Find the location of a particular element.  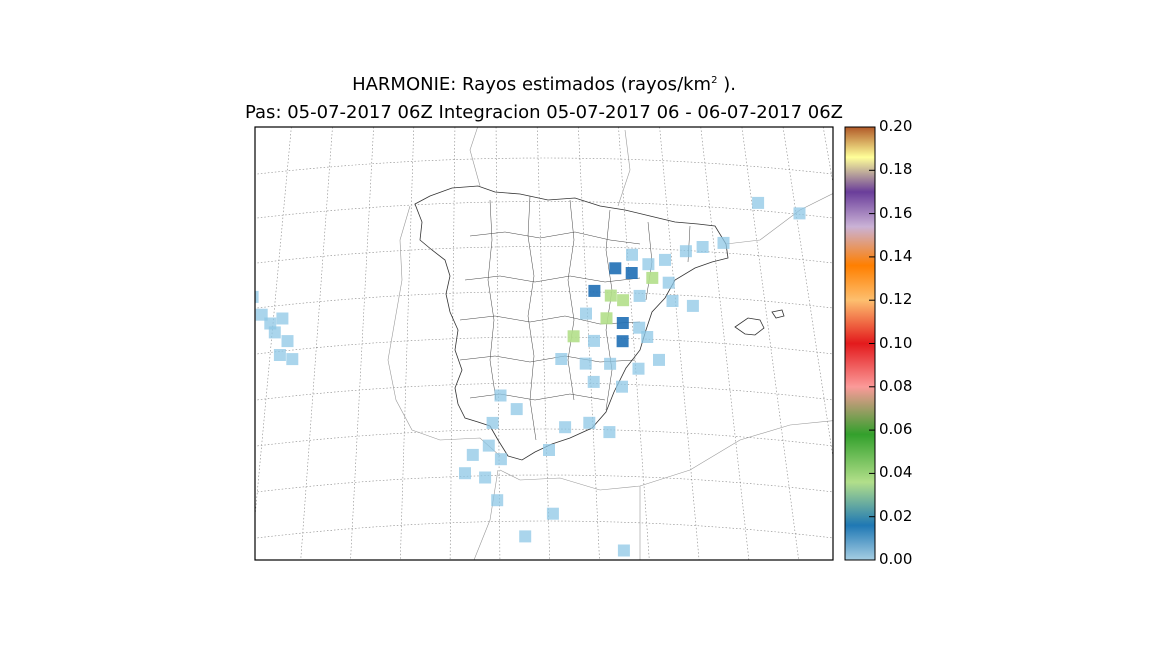

colorbar-tick-label: 0.02 is located at coordinates (896, 515).